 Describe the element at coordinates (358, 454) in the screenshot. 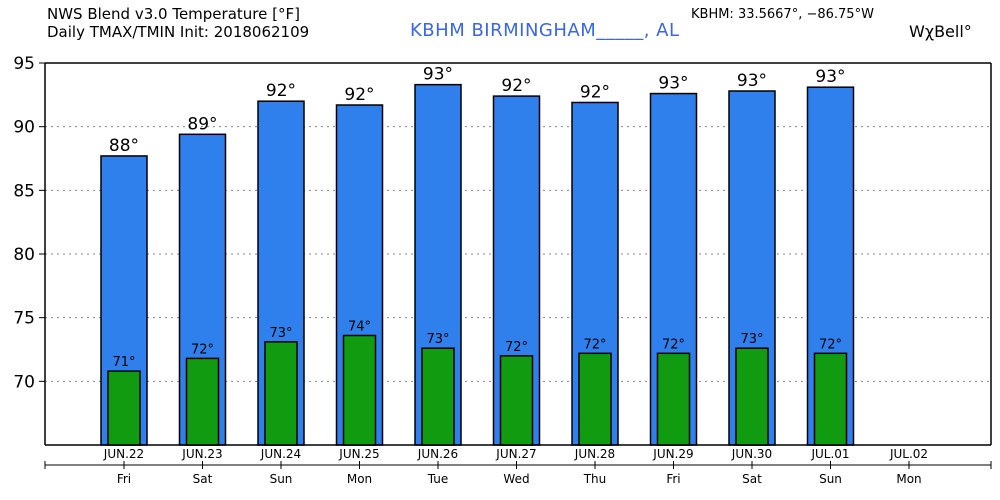

I see `x-date-label: JUN.25` at that location.